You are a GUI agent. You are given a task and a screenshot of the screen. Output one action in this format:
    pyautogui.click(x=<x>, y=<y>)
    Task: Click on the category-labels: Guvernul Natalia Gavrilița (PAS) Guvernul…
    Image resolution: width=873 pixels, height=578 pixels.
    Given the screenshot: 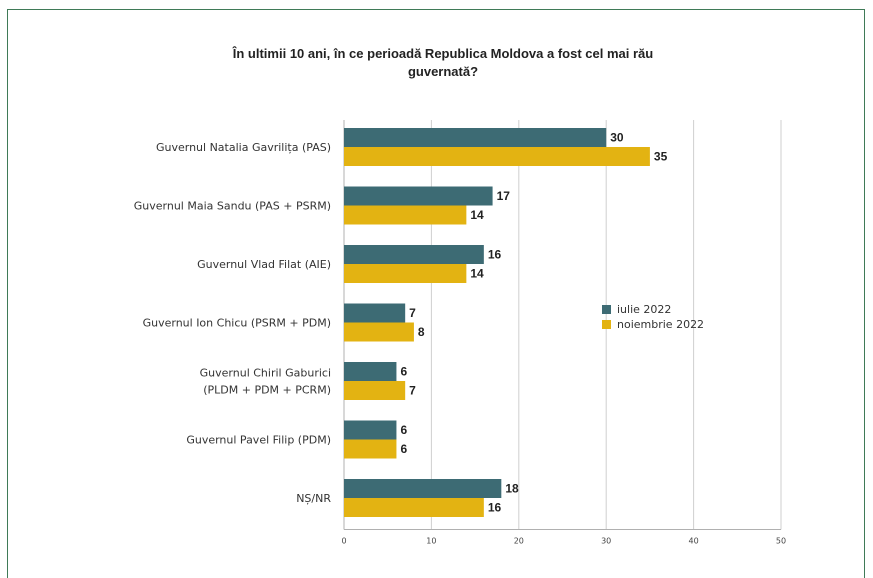 What is the action you would take?
    pyautogui.click(x=233, y=323)
    